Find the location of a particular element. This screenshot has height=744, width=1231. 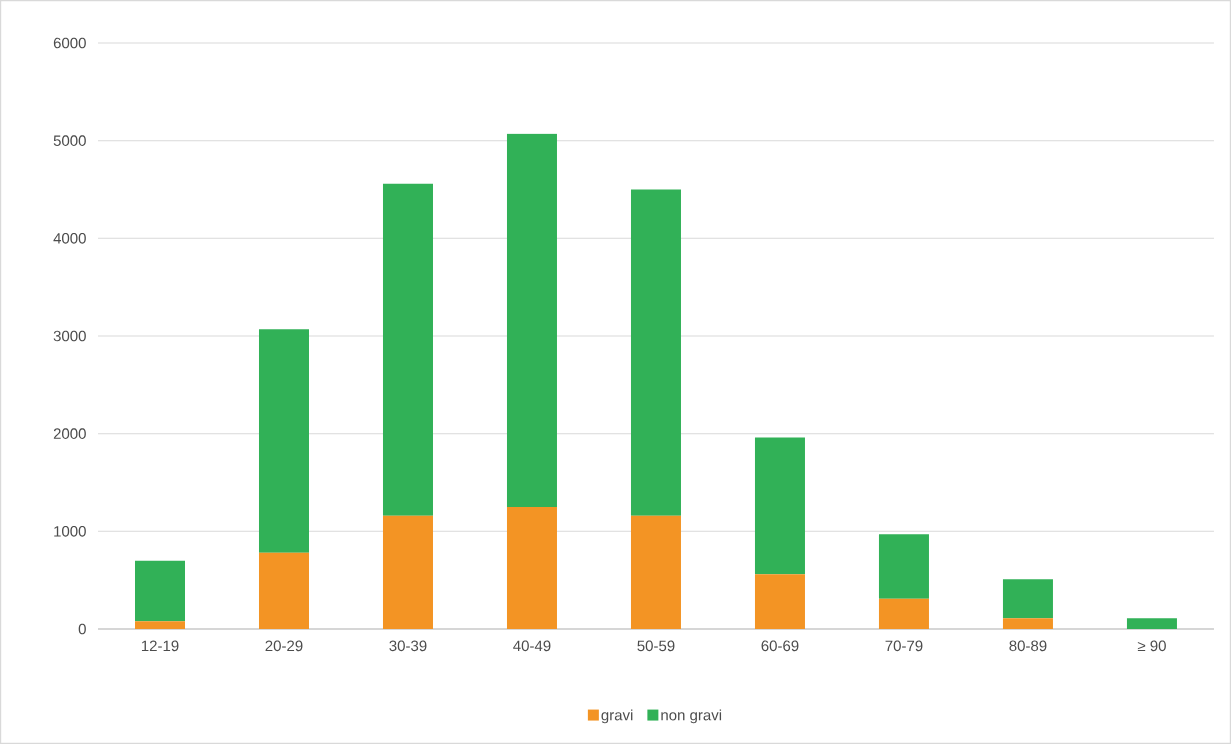

x-tick-label: 60-69 is located at coordinates (780, 646).